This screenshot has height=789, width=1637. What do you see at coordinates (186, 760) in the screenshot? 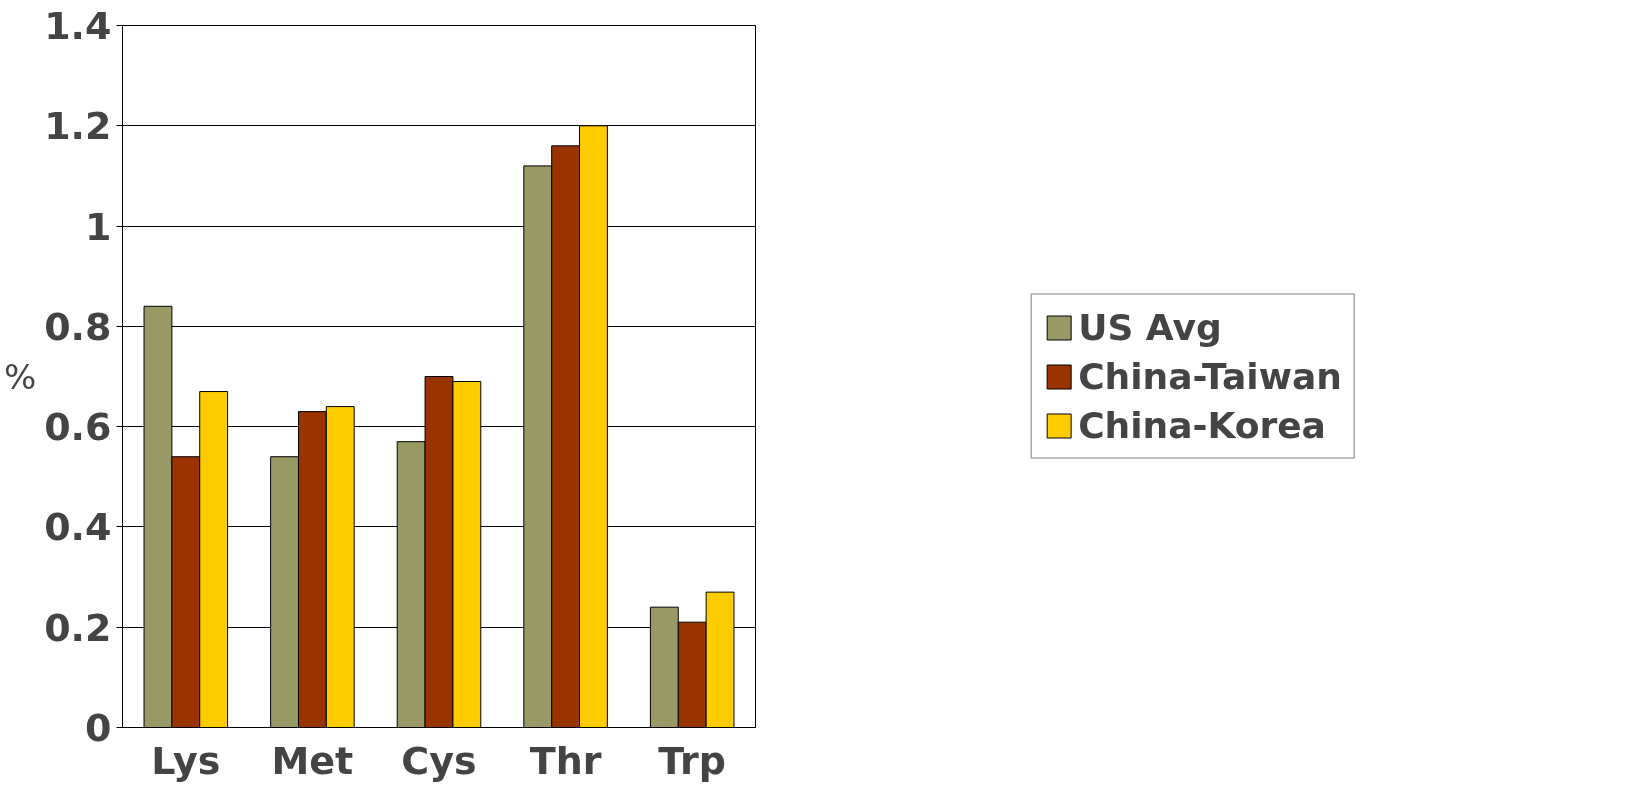
I see `x-tick-label: Lys` at bounding box center [186, 760].